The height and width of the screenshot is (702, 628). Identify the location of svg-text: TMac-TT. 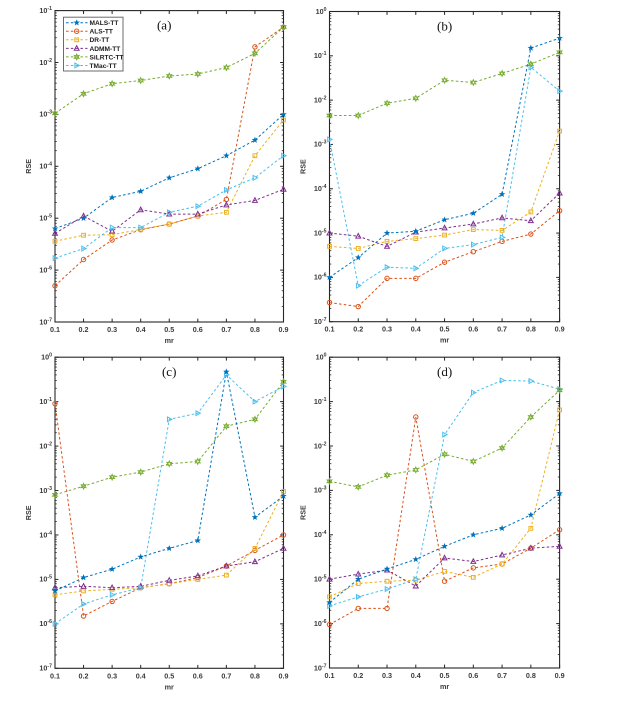
(103, 66).